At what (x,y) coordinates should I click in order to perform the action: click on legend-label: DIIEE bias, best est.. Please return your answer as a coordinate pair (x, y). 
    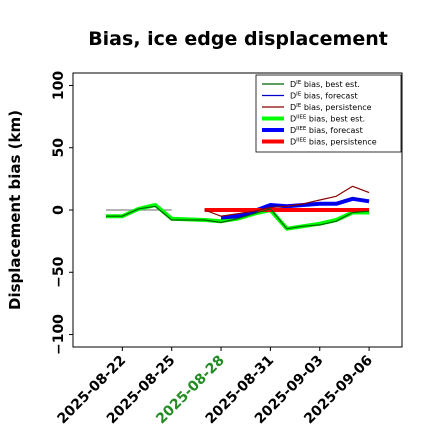
    Looking at the image, I should click on (327, 119).